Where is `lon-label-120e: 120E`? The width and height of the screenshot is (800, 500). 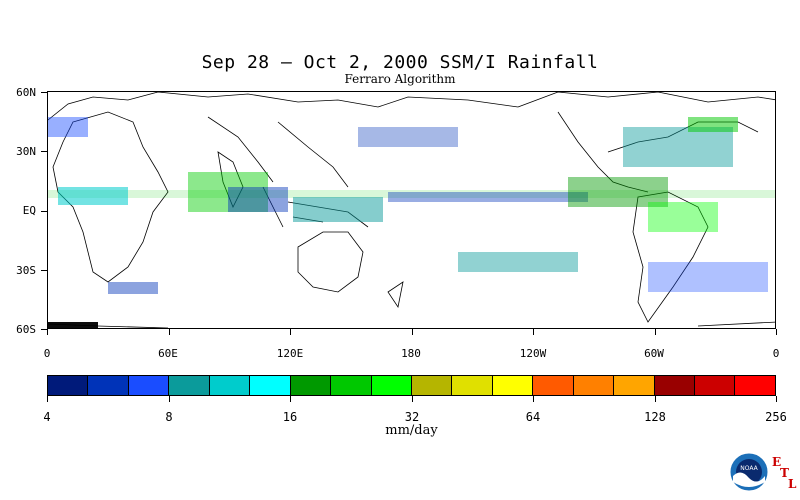 lon-label-120e: 120E is located at coordinates (290, 353).